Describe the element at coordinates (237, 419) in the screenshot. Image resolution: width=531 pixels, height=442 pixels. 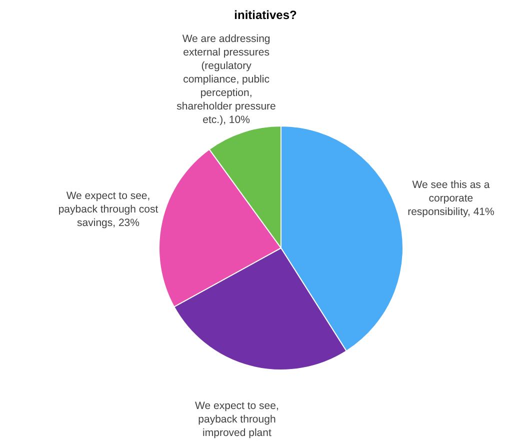
I see `slice-label: We expect to see, payback through improved plant` at that location.